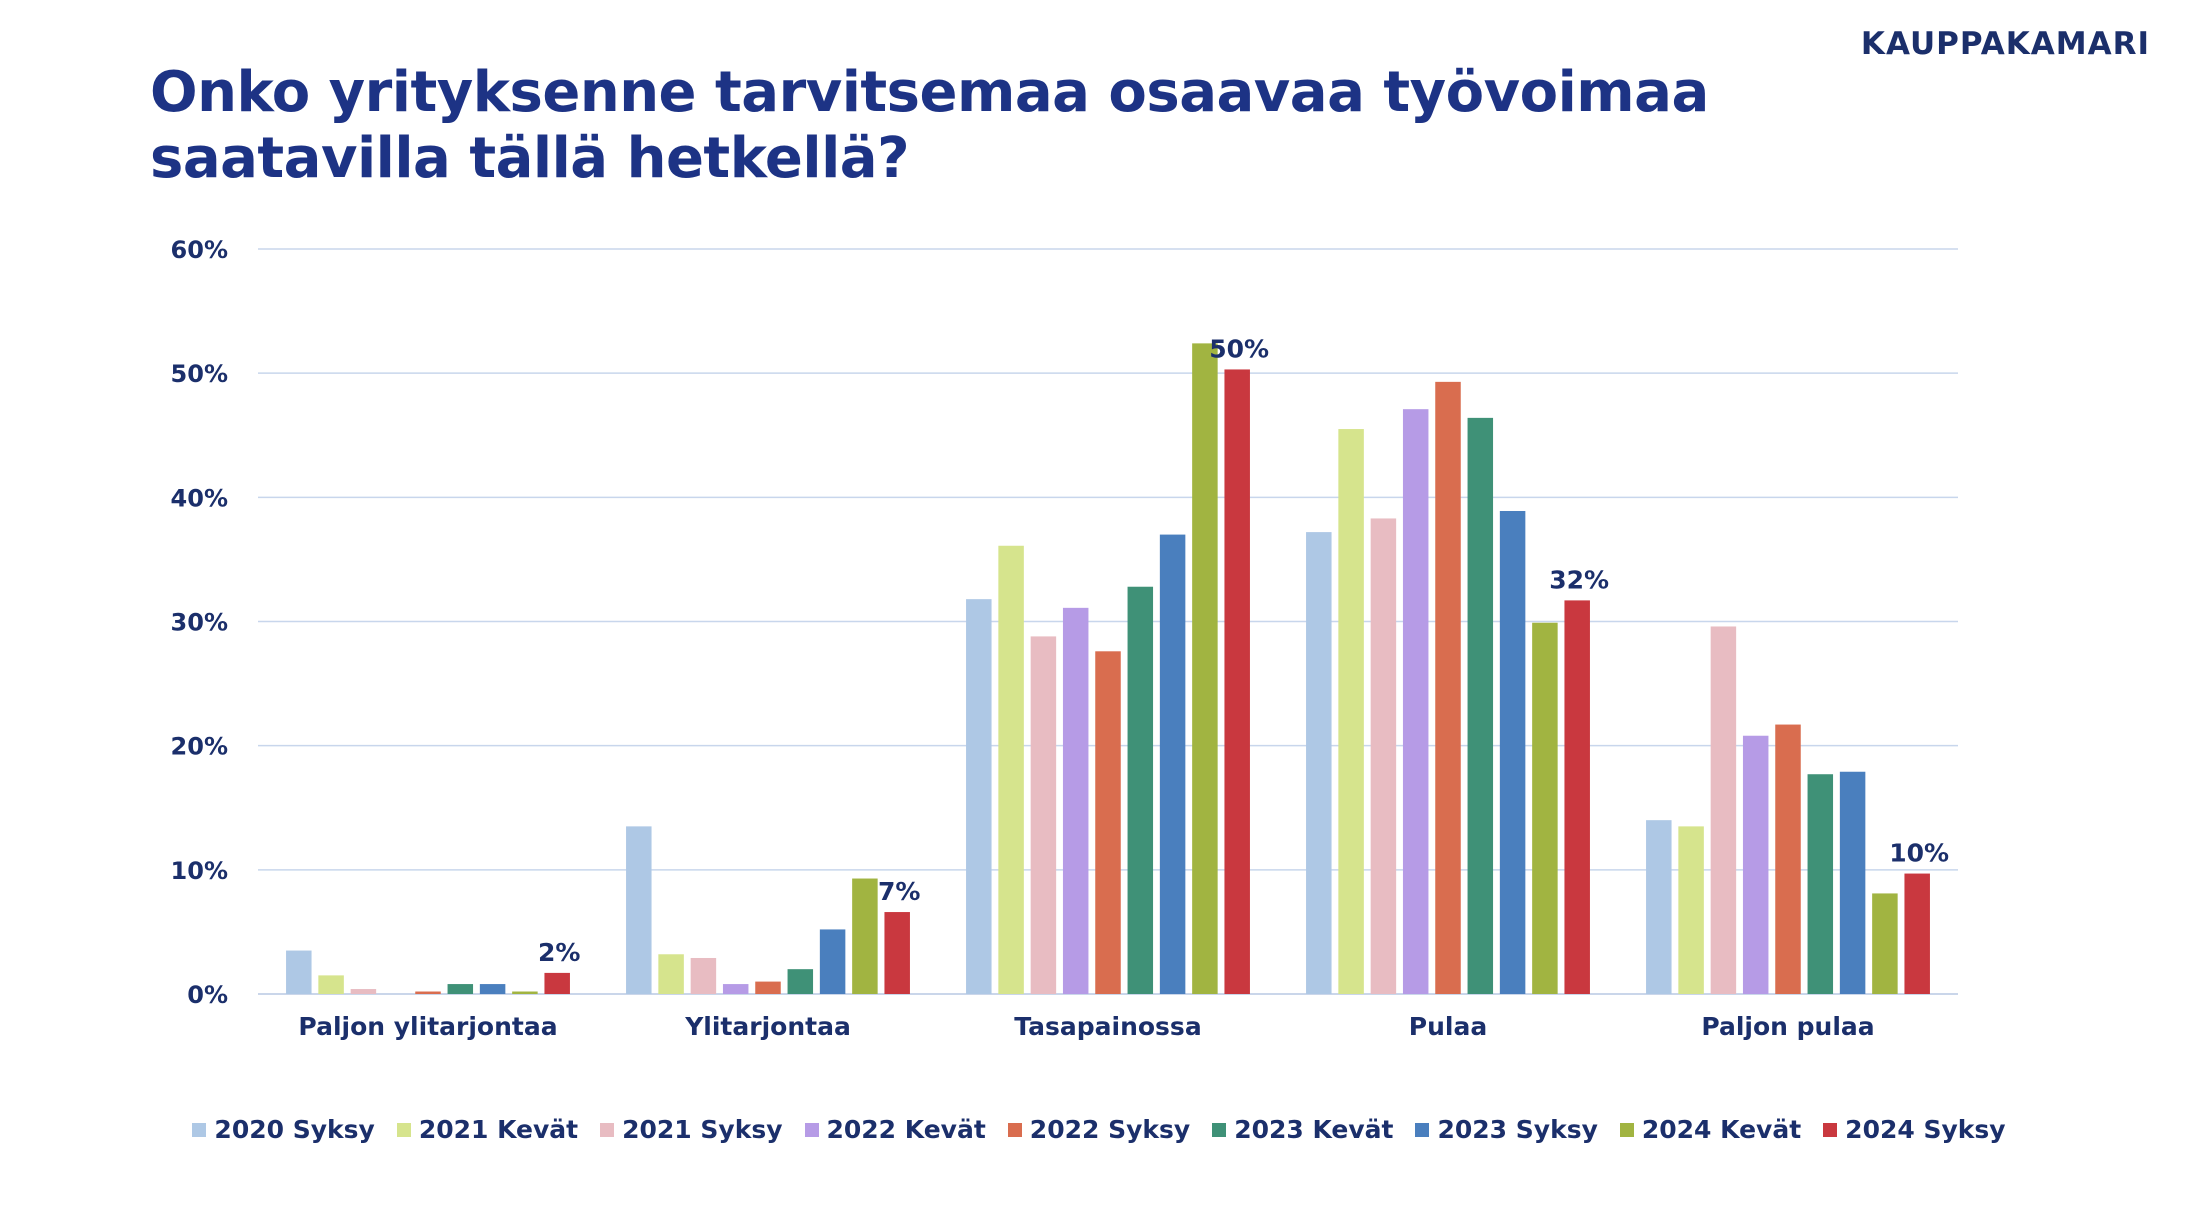 The image size is (2198, 1216). What do you see at coordinates (199, 498) in the screenshot?
I see `y-tick-label: 40%` at bounding box center [199, 498].